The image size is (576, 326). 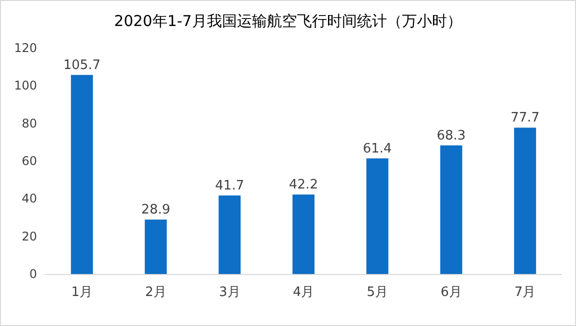 I want to click on y-tick-label: 80, so click(x=29, y=123).